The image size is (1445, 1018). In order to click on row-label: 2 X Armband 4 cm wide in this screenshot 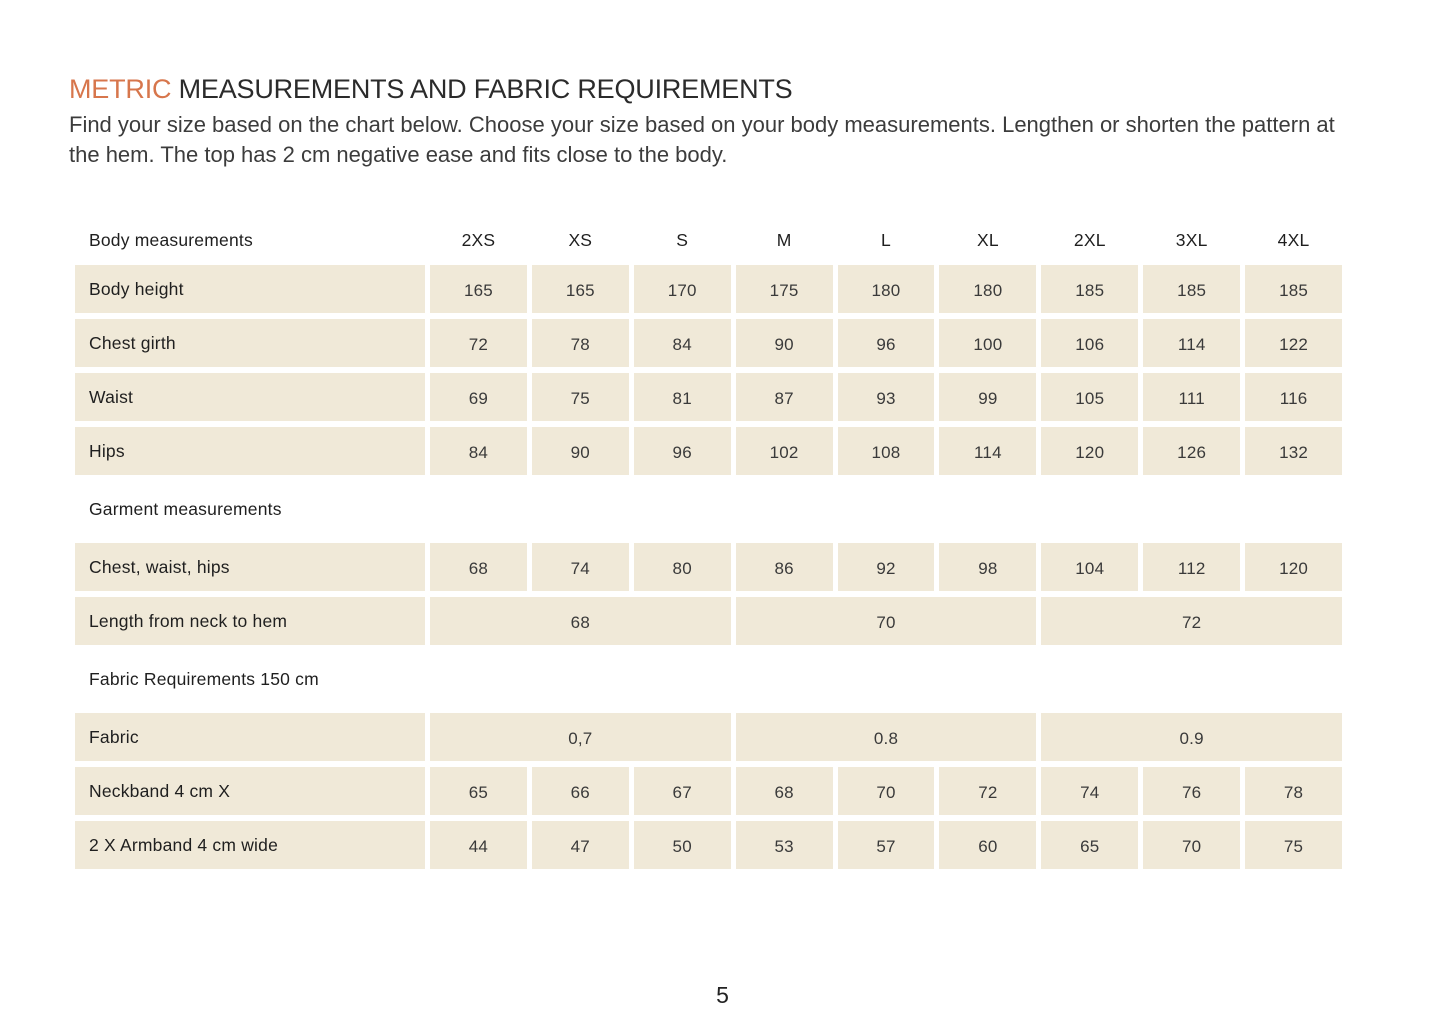, I will do `click(250, 845)`.